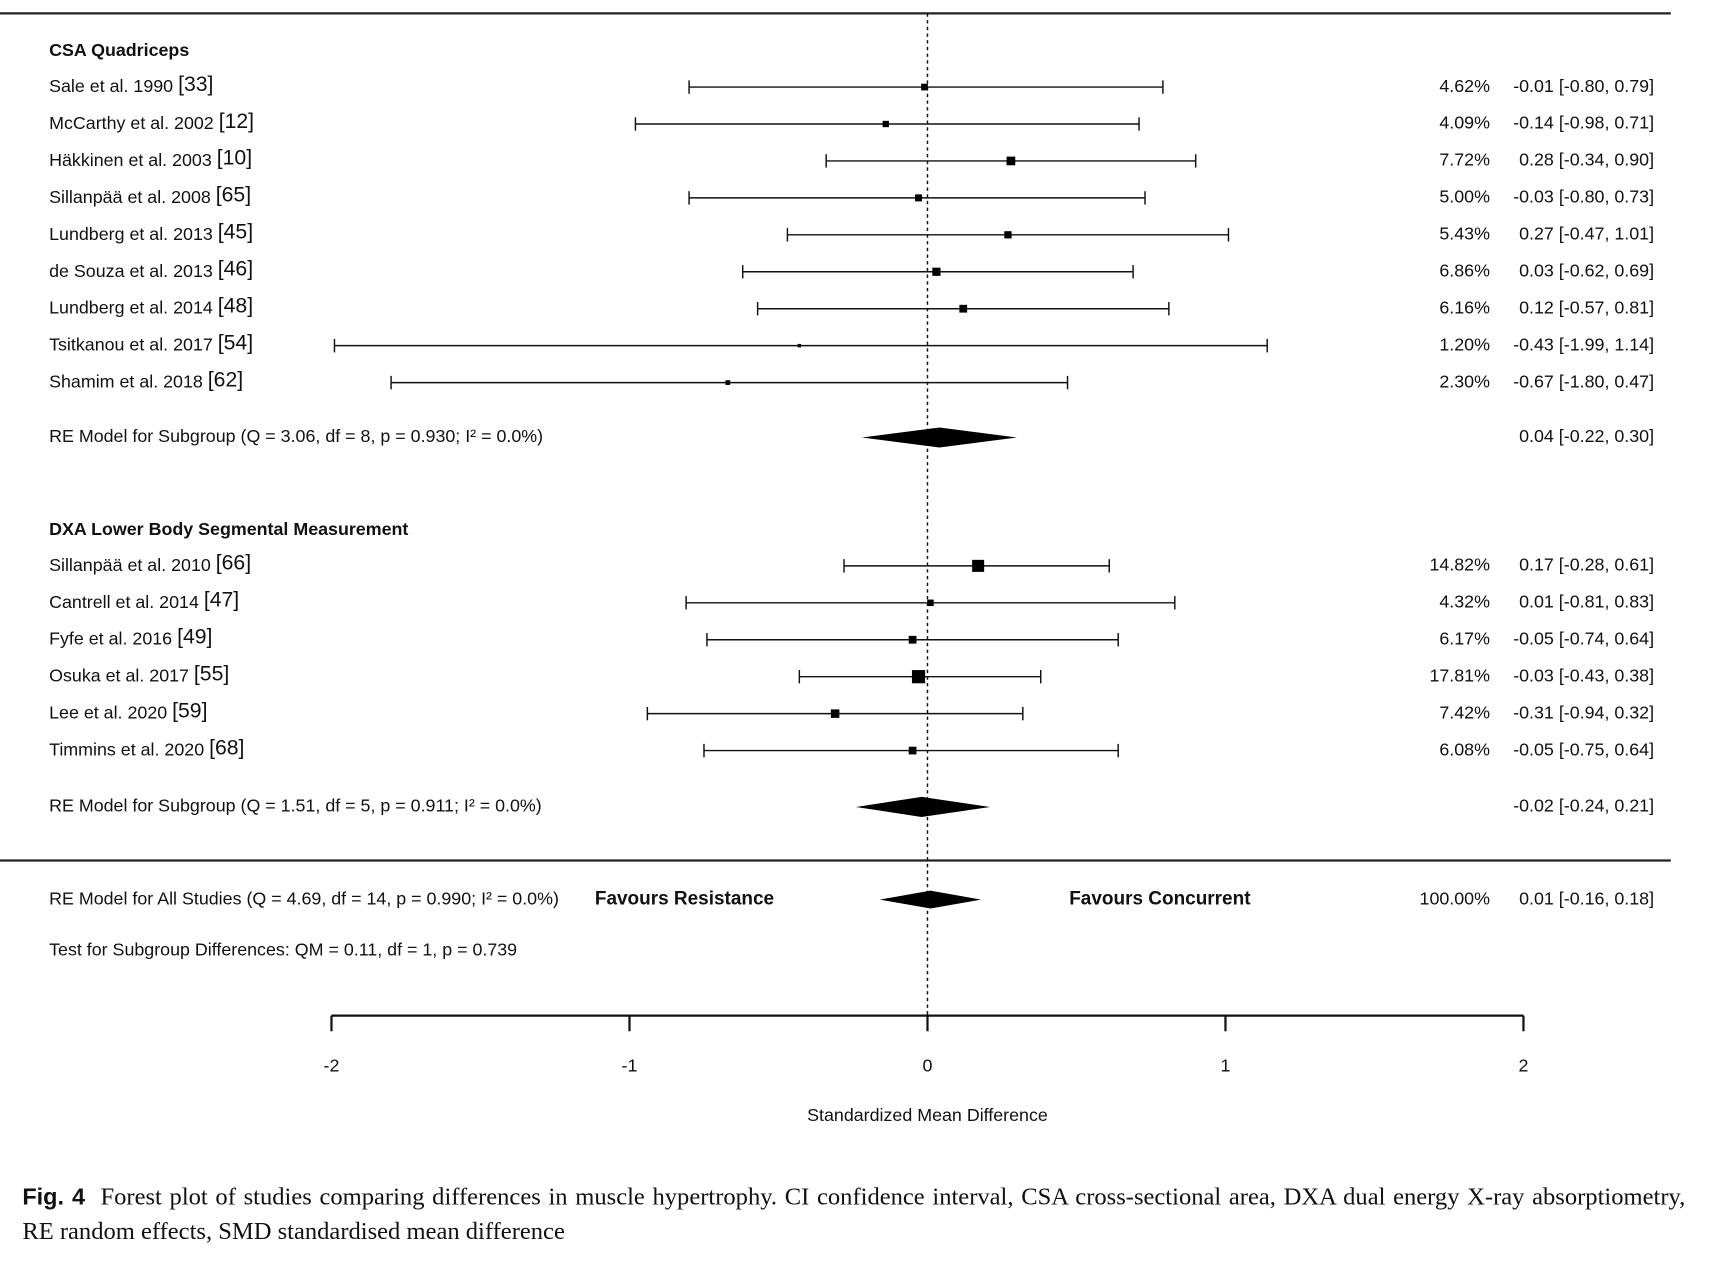 Image resolution: width=1730 pixels, height=1267 pixels. Describe the element at coordinates (928, 1066) in the screenshot. I see `x-tick-label: 0` at that location.